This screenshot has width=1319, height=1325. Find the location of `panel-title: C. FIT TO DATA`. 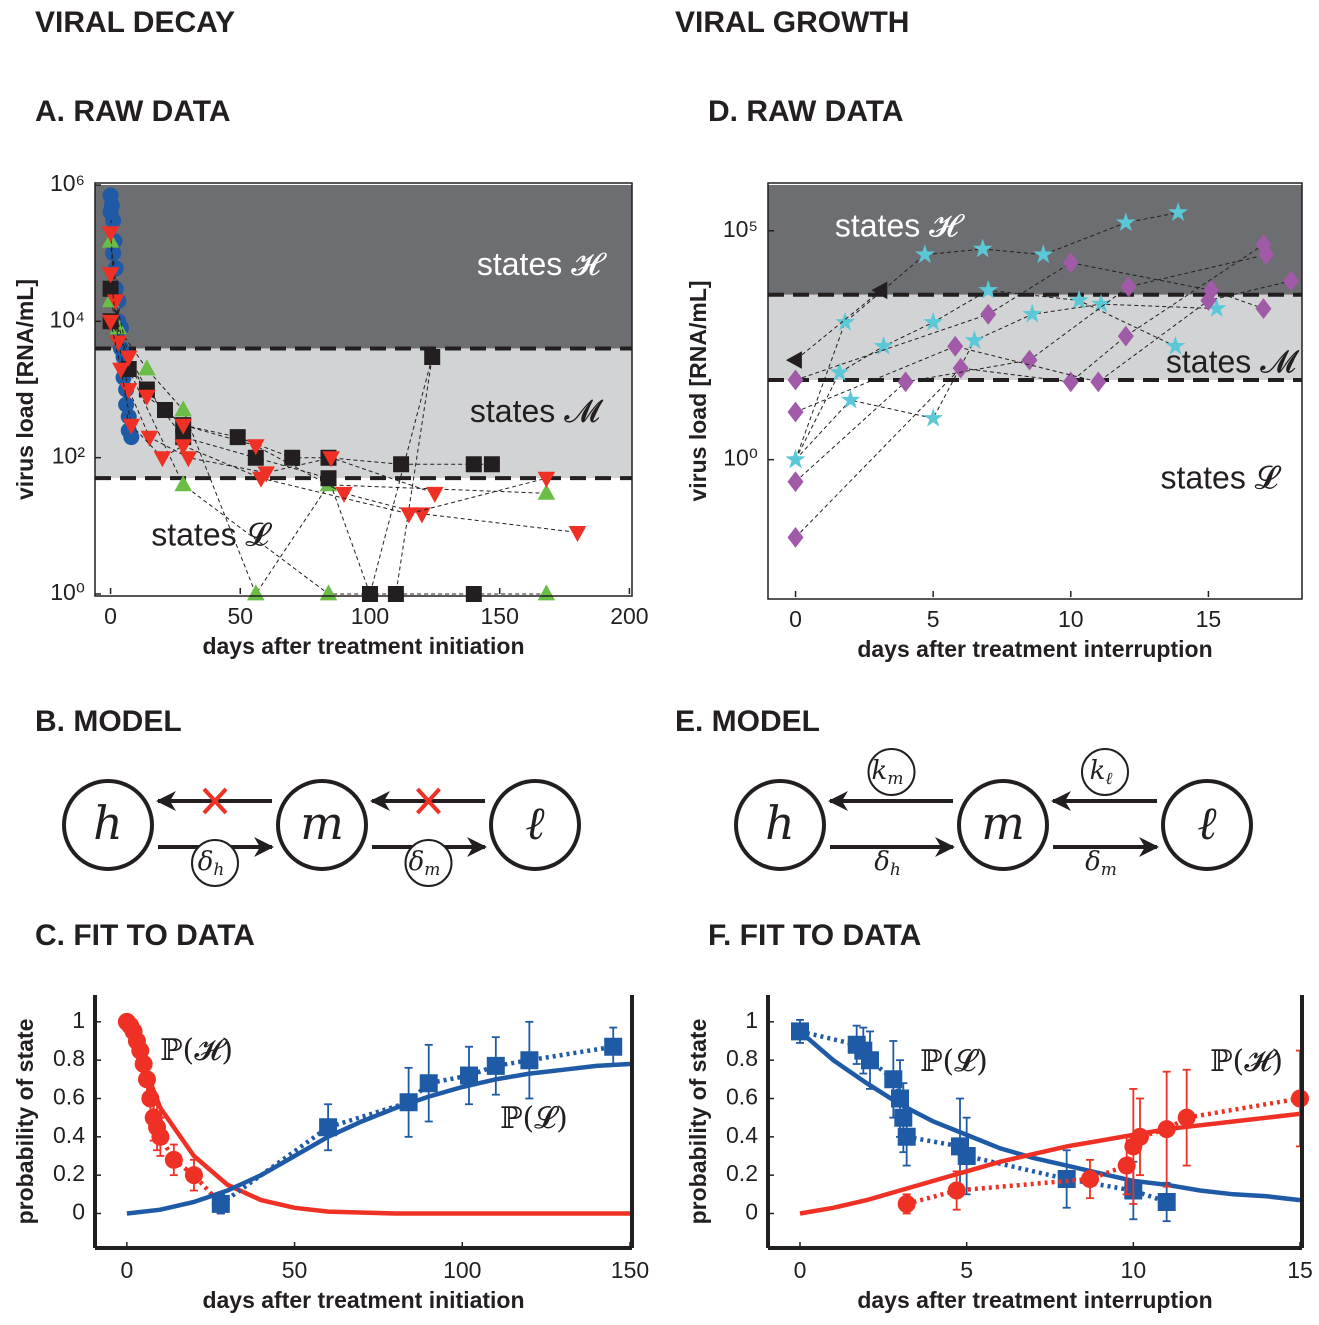

panel-title: C. FIT TO DATA is located at coordinates (145, 935).